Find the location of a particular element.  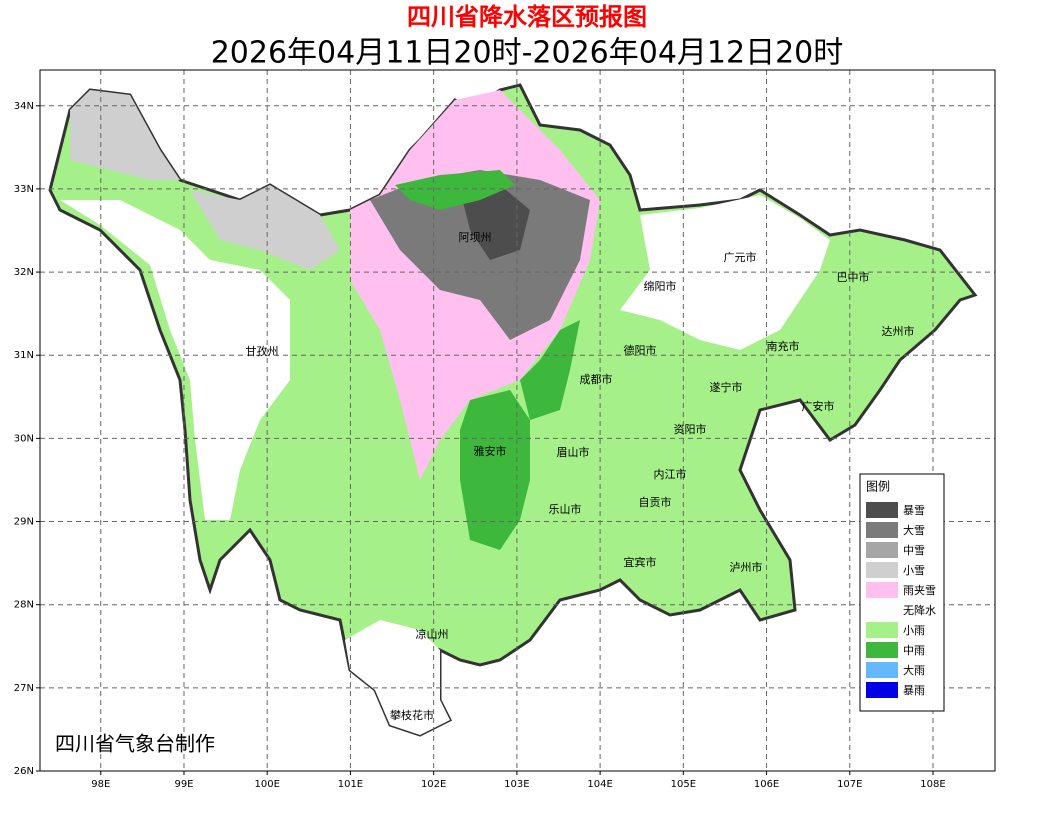

legend-label: 大雨 is located at coordinates (914, 670).